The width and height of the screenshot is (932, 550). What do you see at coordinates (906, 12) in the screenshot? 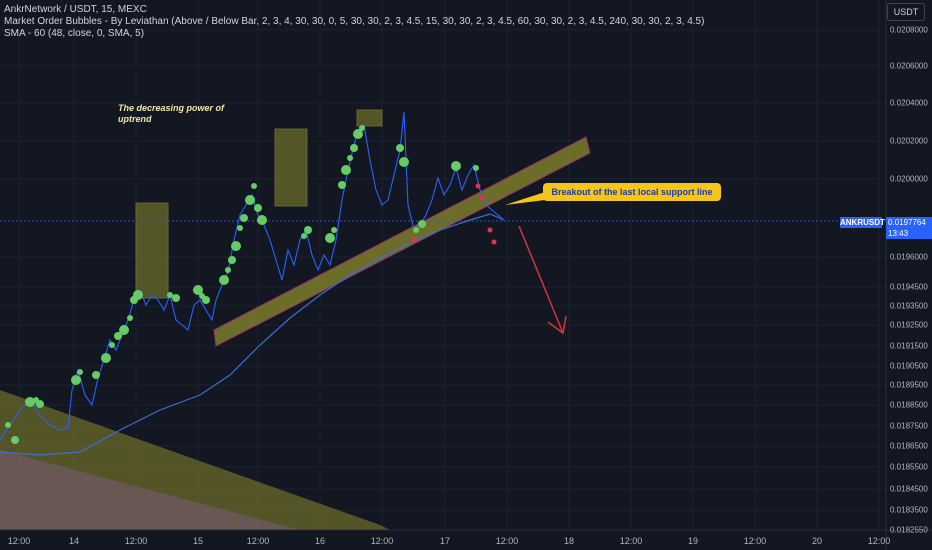
I see `currency-button: USDT` at bounding box center [906, 12].